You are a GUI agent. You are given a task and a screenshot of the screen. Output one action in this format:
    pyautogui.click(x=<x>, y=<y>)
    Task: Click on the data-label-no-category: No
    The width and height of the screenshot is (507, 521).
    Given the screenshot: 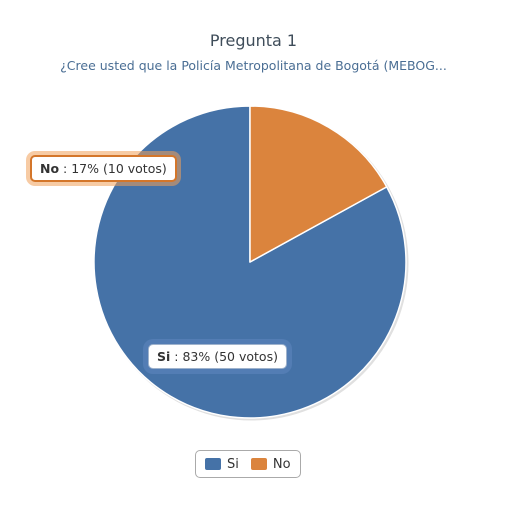 What is the action you would take?
    pyautogui.click(x=50, y=168)
    